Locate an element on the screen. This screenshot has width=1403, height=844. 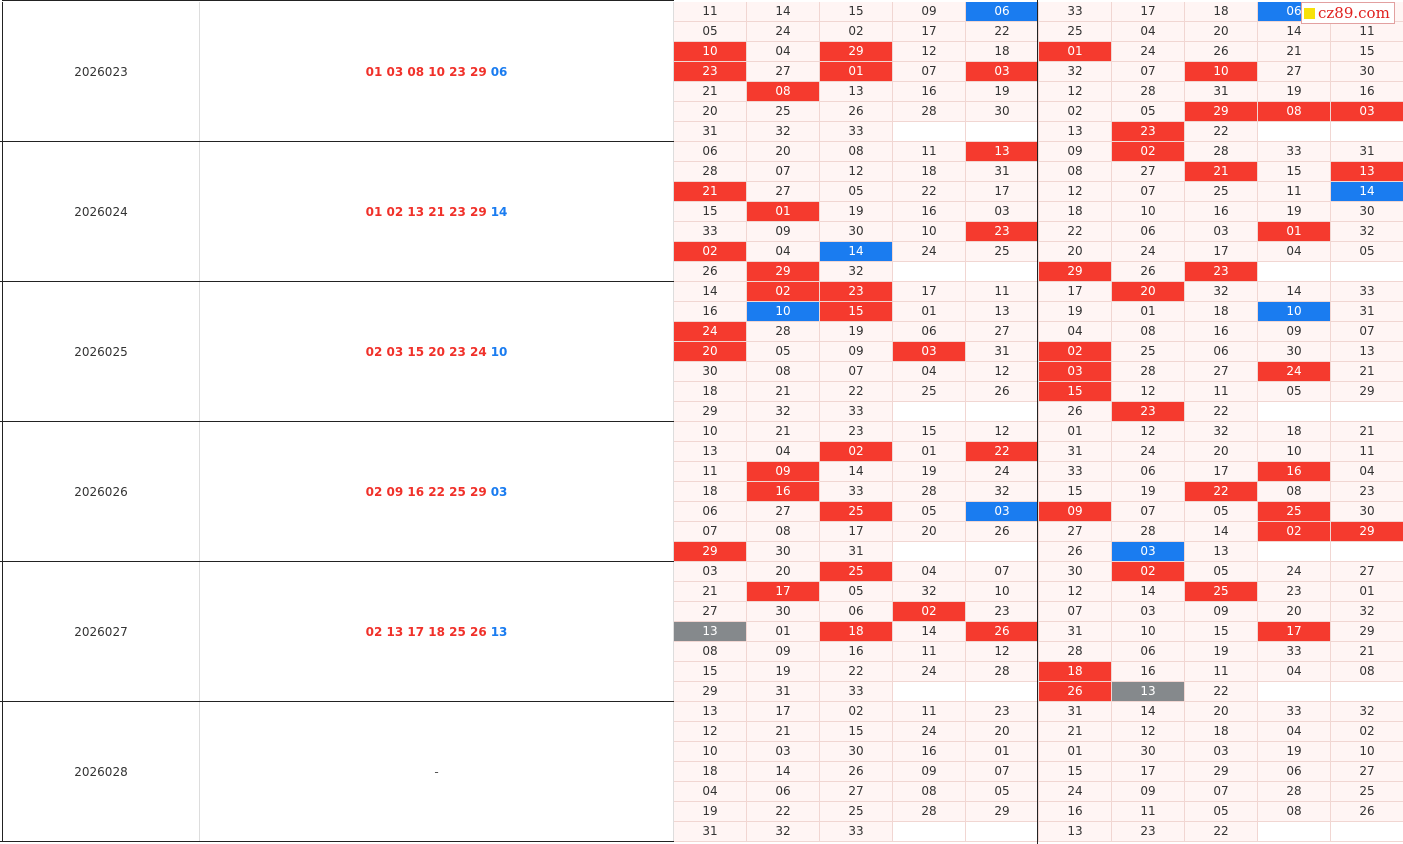
issue-number: 2026023 is located at coordinates (101, 71).